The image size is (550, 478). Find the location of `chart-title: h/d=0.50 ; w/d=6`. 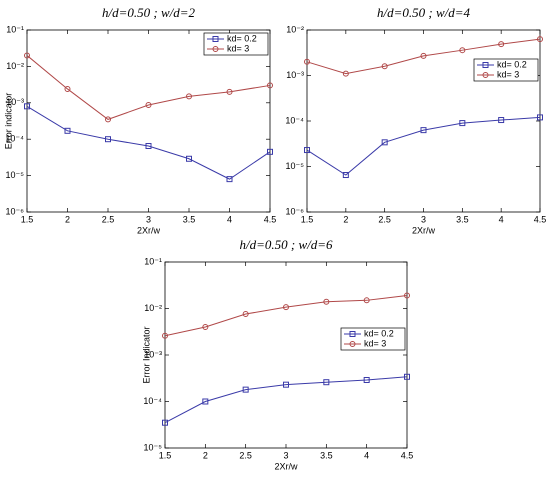

chart-title: h/d=0.50 ; w/d=6 is located at coordinates (286, 244).